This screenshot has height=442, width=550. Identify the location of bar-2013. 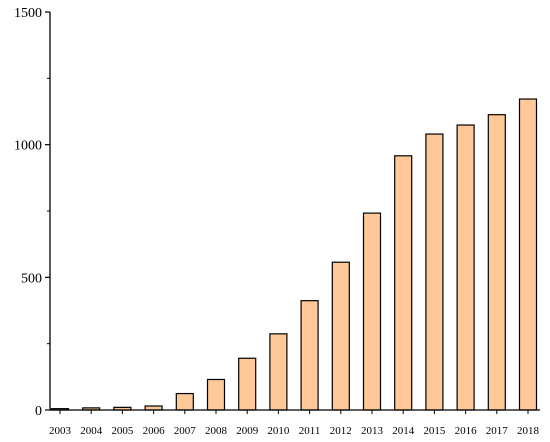
(372, 311).